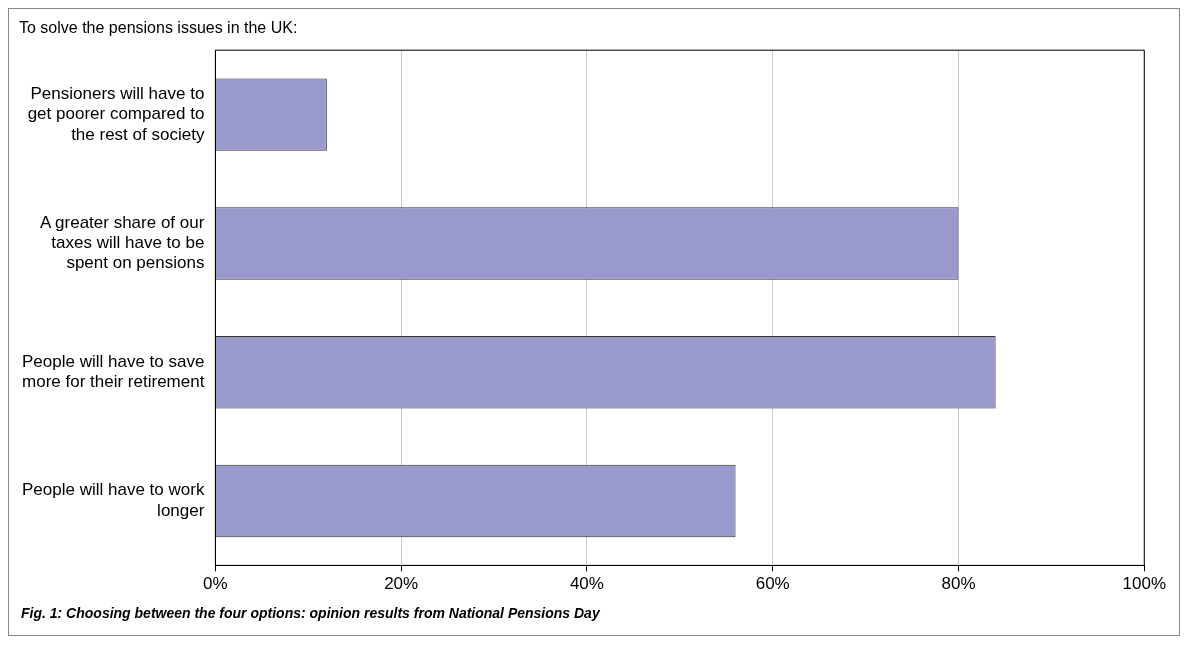 This screenshot has height=659, width=1196. What do you see at coordinates (122, 242) in the screenshot?
I see `y-tick-label: A greater share of our taxes will have to be spent on pensions` at bounding box center [122, 242].